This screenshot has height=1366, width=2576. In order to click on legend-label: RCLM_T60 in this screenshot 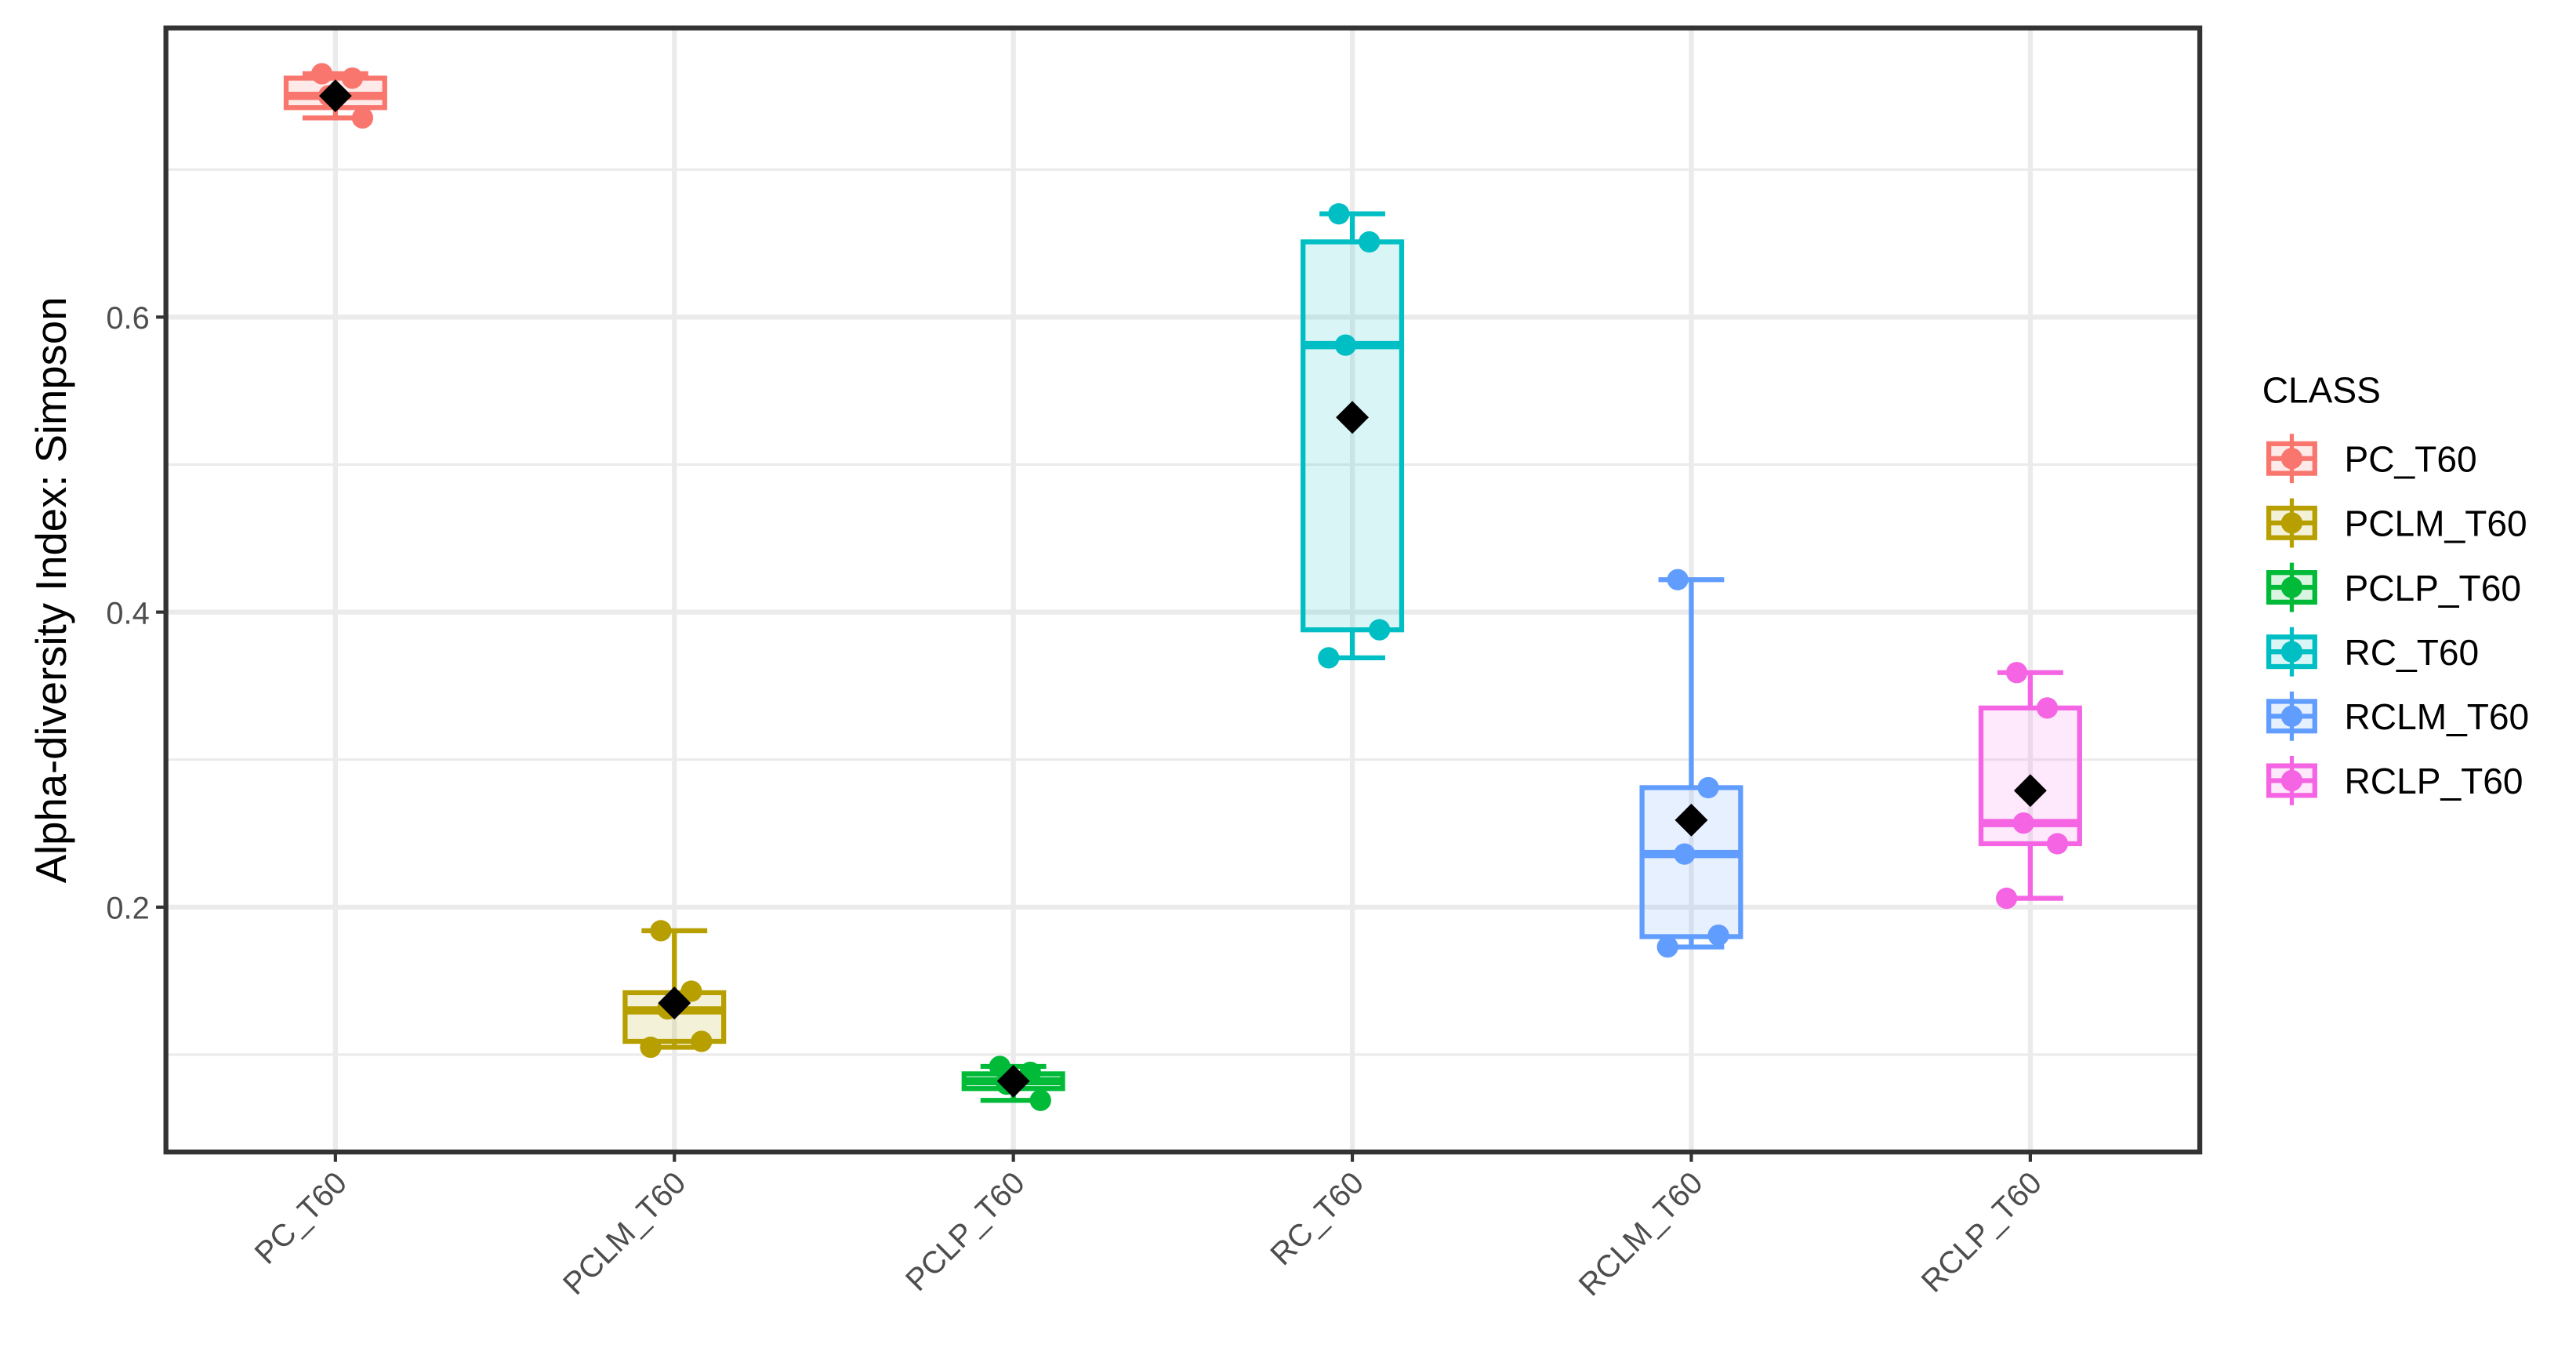, I will do `click(2438, 716)`.